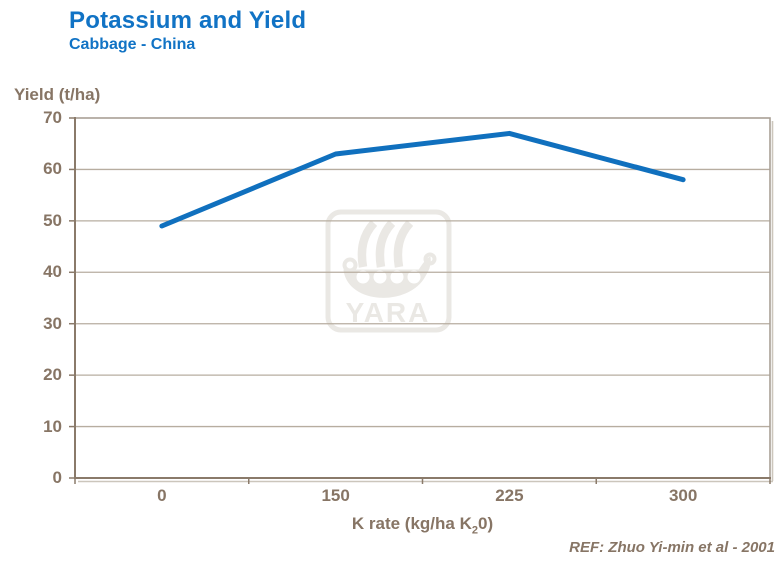 This screenshot has height=567, width=782. Describe the element at coordinates (485, 523) in the screenshot. I see `x-axis-title-post: 0)` at that location.